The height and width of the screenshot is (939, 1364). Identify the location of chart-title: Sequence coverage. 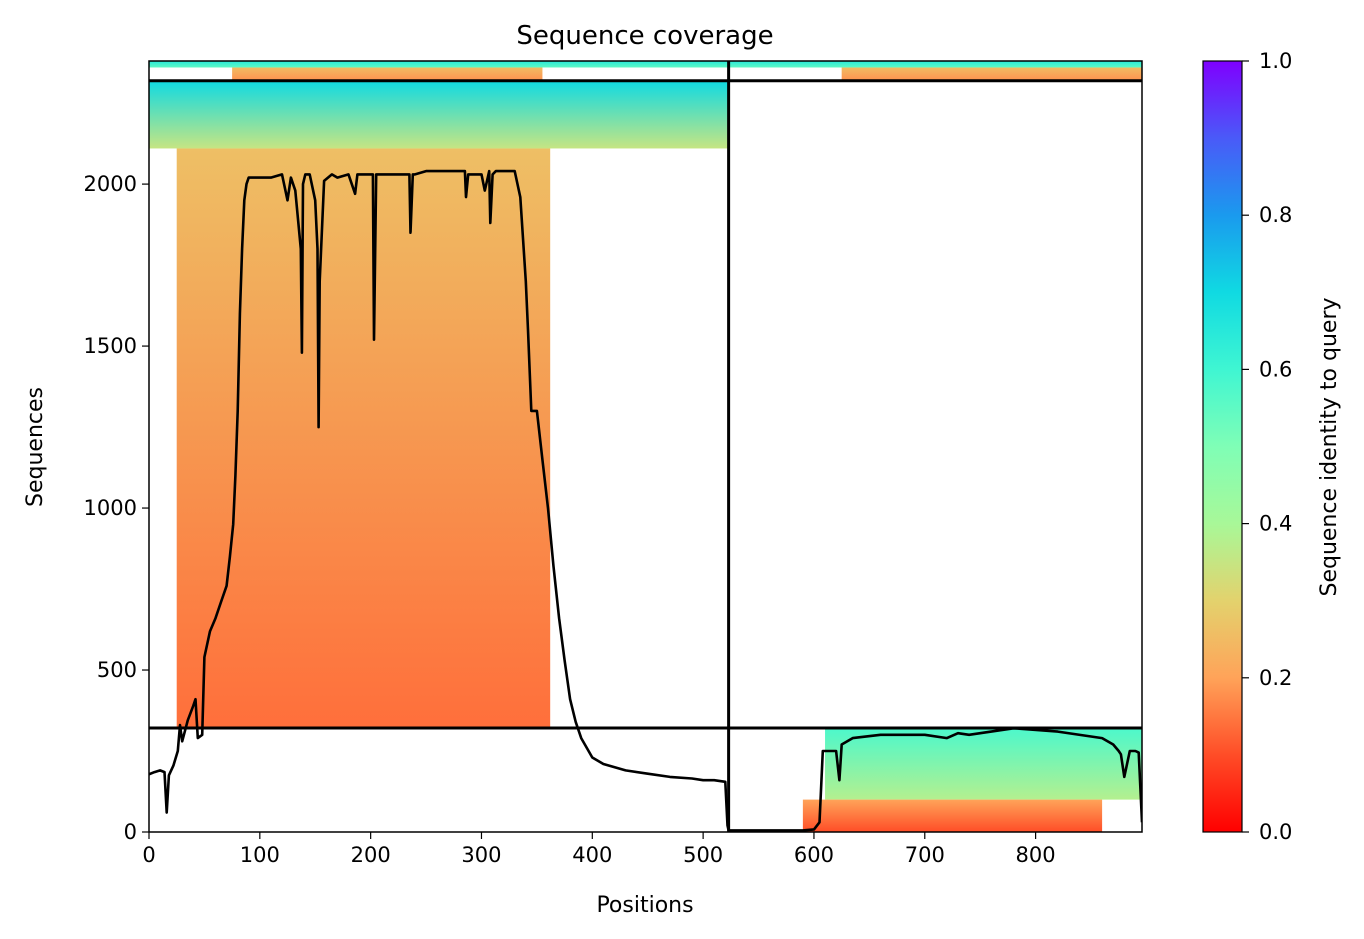
(644, 36).